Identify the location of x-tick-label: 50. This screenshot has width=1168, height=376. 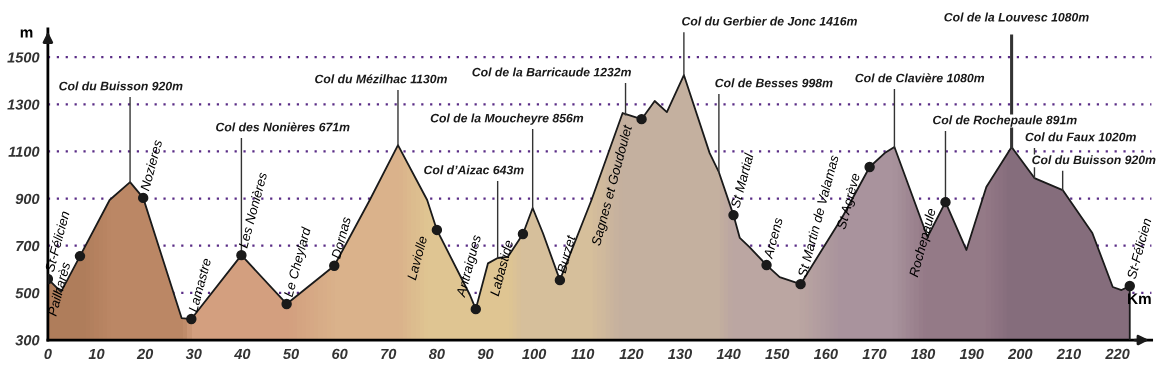
(291, 354).